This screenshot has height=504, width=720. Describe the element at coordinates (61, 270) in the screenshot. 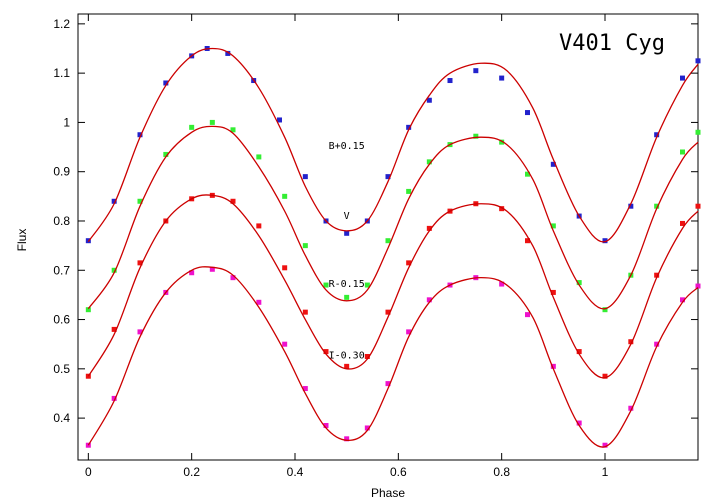

I see `y-tick-label: 0.7` at that location.